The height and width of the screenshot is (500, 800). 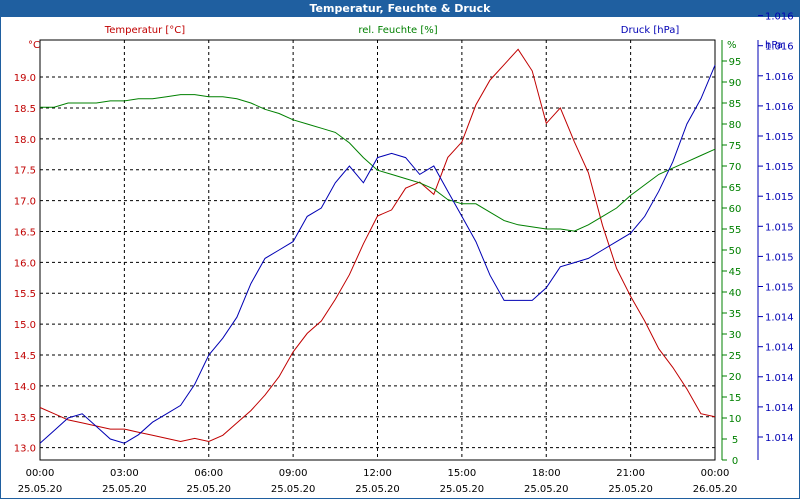 What do you see at coordinates (735, 314) in the screenshot?
I see `y-tick-label-right1: 35` at bounding box center [735, 314].